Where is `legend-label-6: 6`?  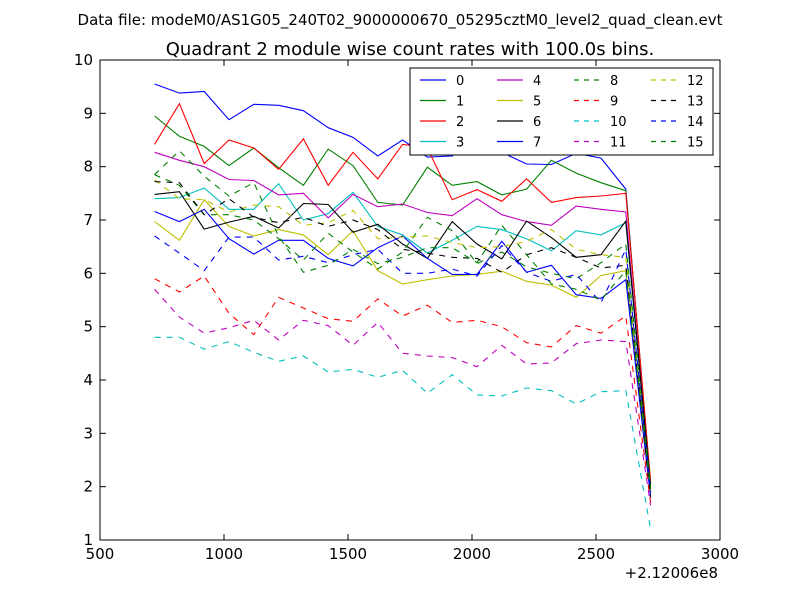
legend-label-6: 6 is located at coordinates (537, 122).